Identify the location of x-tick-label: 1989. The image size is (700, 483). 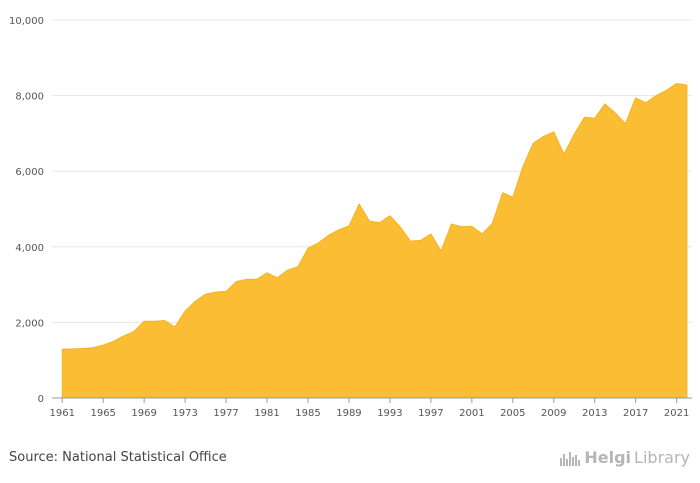
(348, 413).